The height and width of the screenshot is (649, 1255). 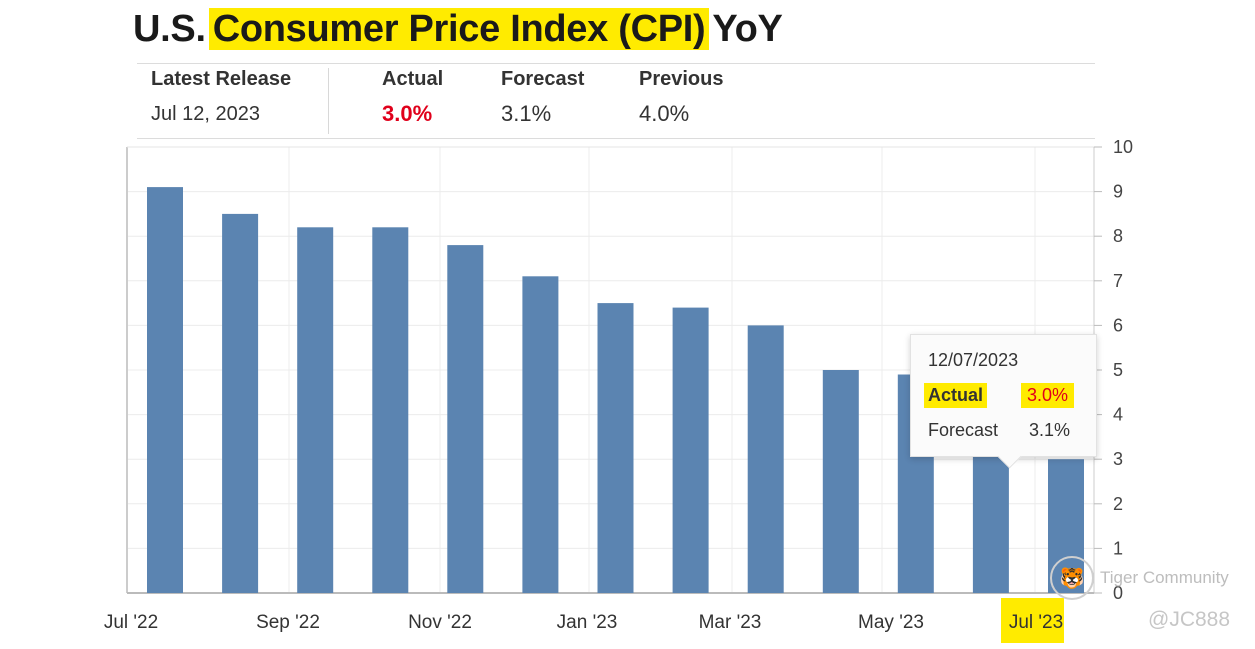 I want to click on page-title: U.S. Consumer Price Index (CPI) YoY, so click(x=458, y=29).